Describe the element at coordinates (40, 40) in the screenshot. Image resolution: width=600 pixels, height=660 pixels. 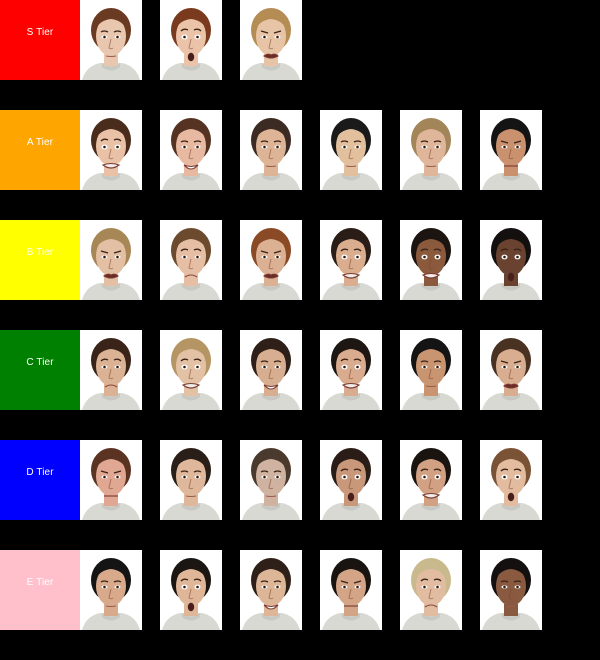
I see `tier-label-box: S Tier` at that location.